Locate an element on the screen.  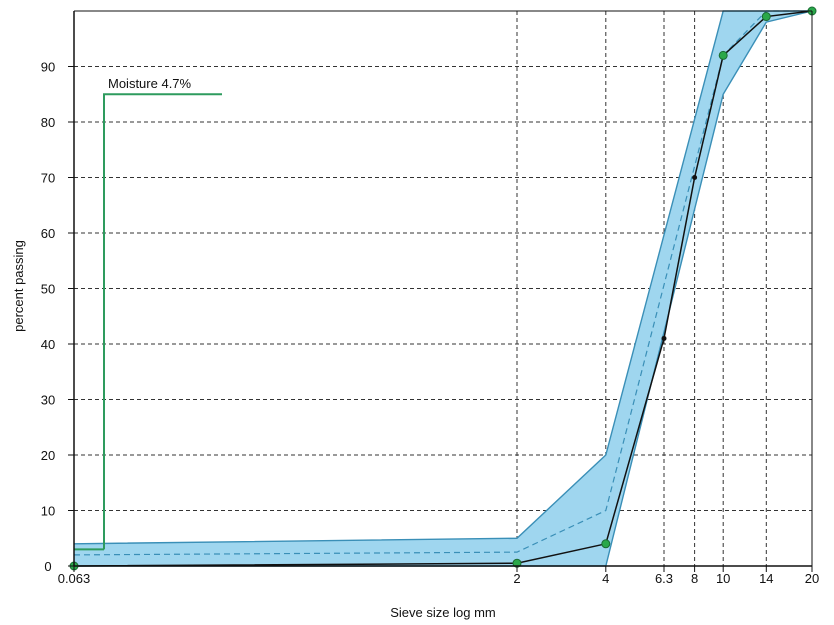
x-tick-label: 6.3 is located at coordinates (664, 578).